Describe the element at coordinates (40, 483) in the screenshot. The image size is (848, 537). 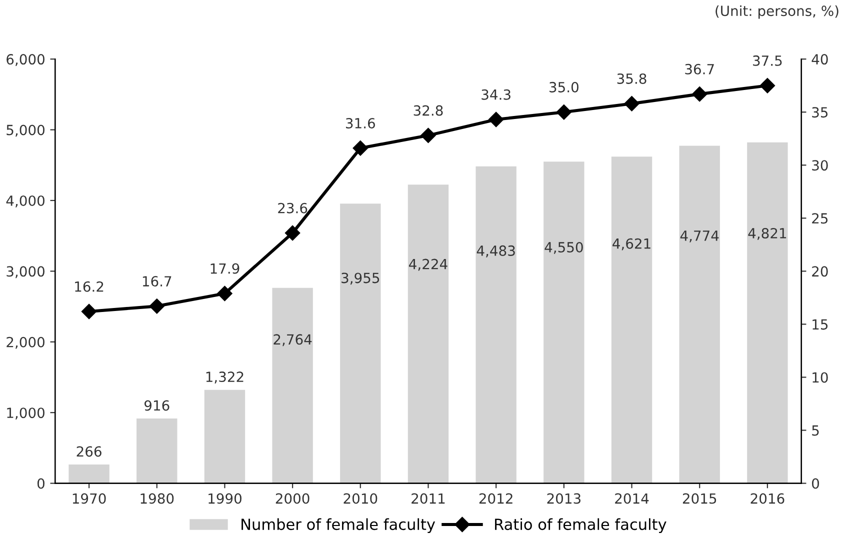
I see `y-tick-label: 0` at that location.